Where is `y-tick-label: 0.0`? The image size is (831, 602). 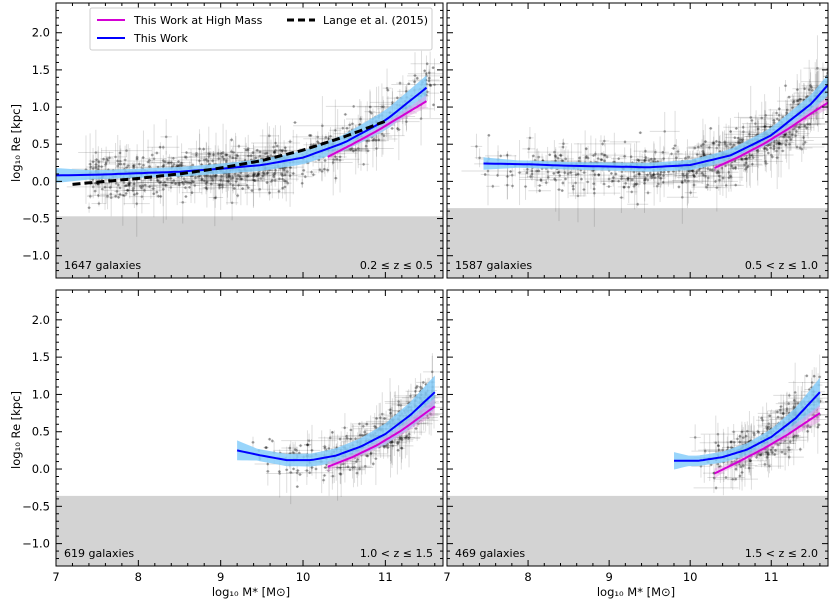
y-tick-label: 0.0 is located at coordinates (41, 181).